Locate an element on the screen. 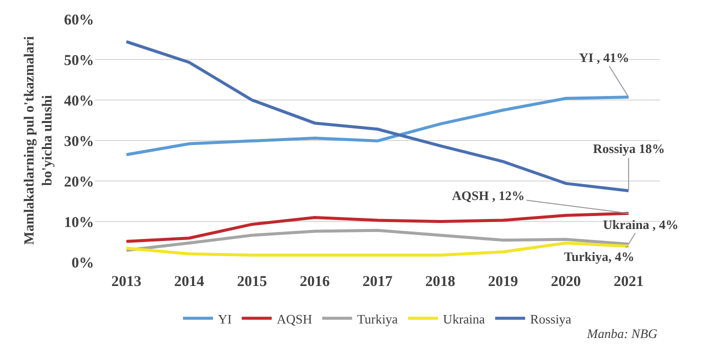 This screenshot has width=720, height=345. annotation: Rossiya 18% is located at coordinates (629, 148).